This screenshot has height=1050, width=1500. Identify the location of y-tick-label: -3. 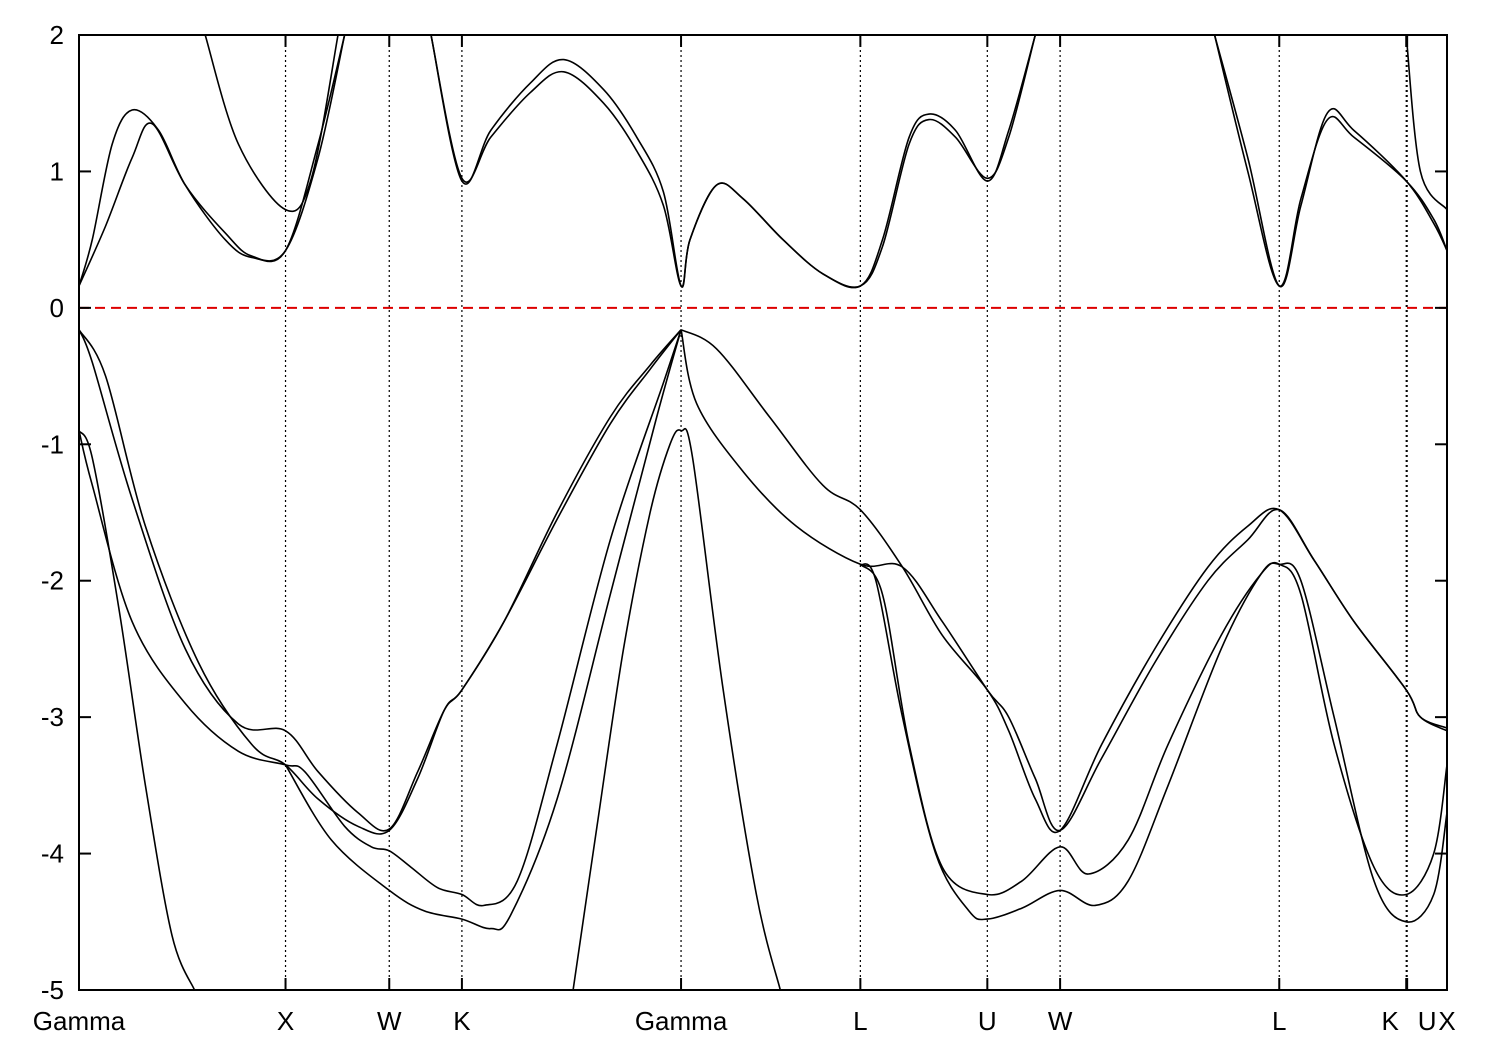
(52, 717).